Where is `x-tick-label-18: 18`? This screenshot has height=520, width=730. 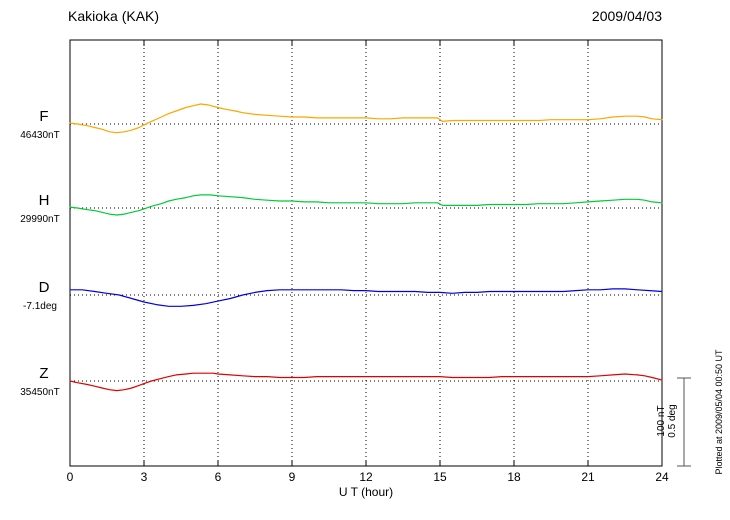
x-tick-label-18: 18 is located at coordinates (514, 477).